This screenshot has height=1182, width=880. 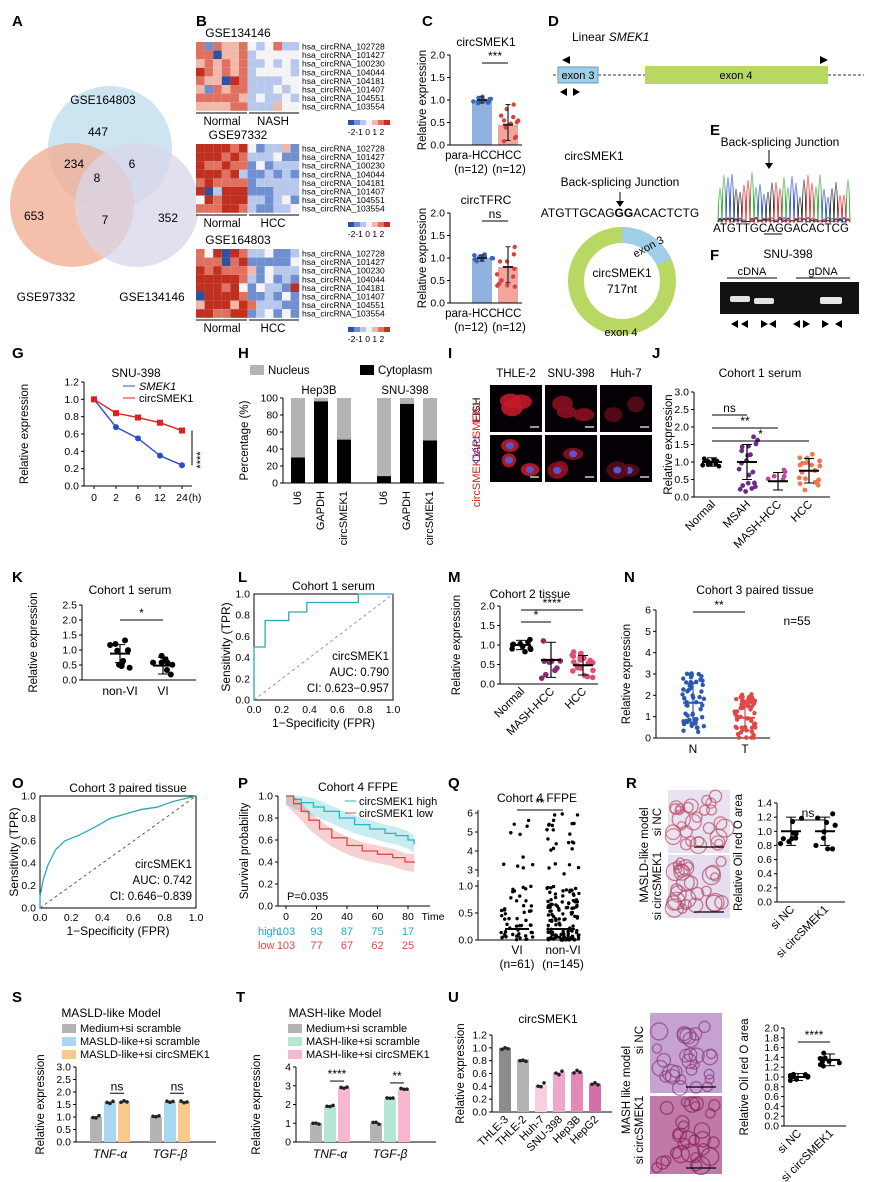 I want to click on legend-swatch, so click(x=295, y=1041).